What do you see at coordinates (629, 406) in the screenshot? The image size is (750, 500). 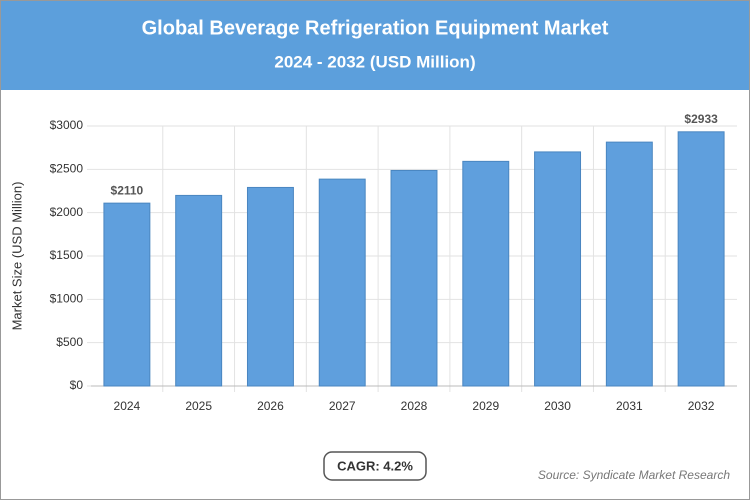 I see `x-tick-label: 2031` at bounding box center [629, 406].